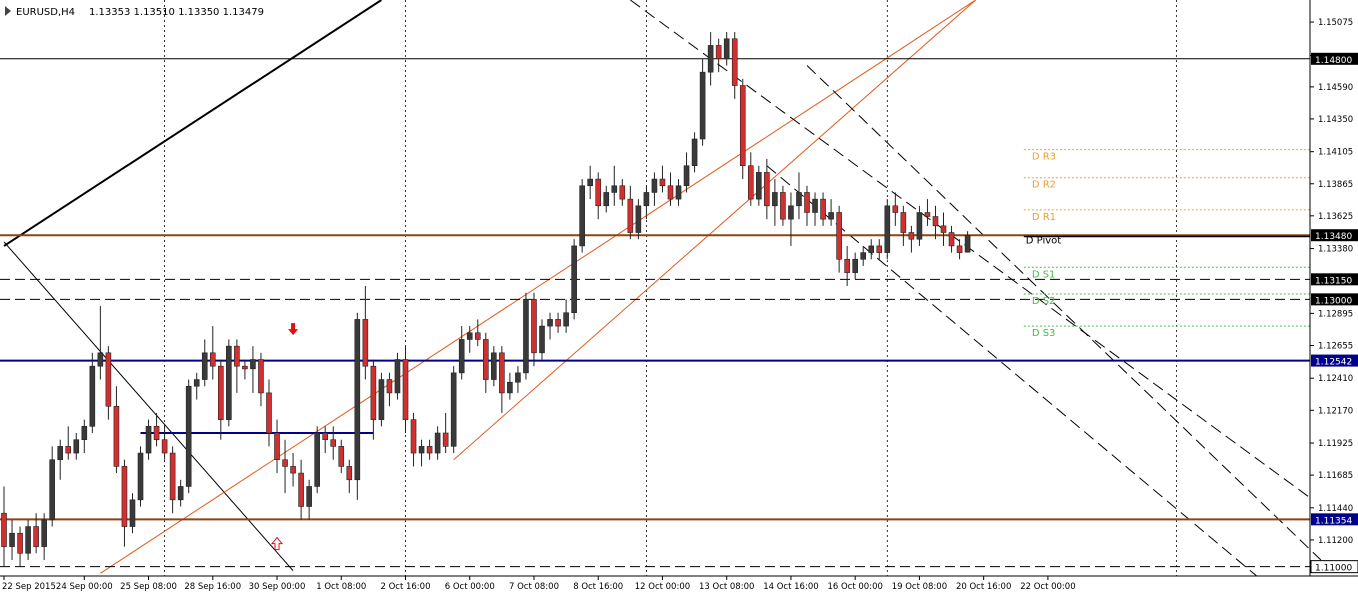 The image size is (1358, 594). I want to click on collapse-triangle-icon, so click(8, 11).